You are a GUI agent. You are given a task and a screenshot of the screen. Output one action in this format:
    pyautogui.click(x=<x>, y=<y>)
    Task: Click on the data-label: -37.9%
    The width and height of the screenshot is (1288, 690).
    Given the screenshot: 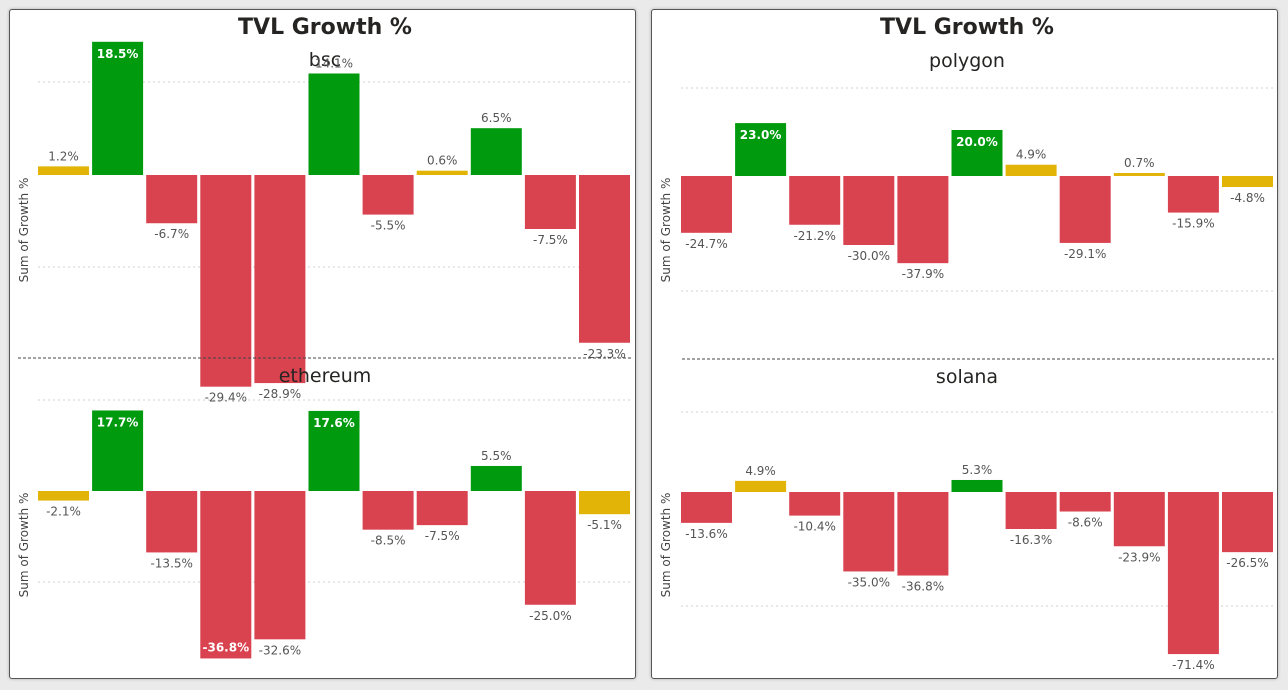 What is the action you would take?
    pyautogui.click(x=923, y=274)
    